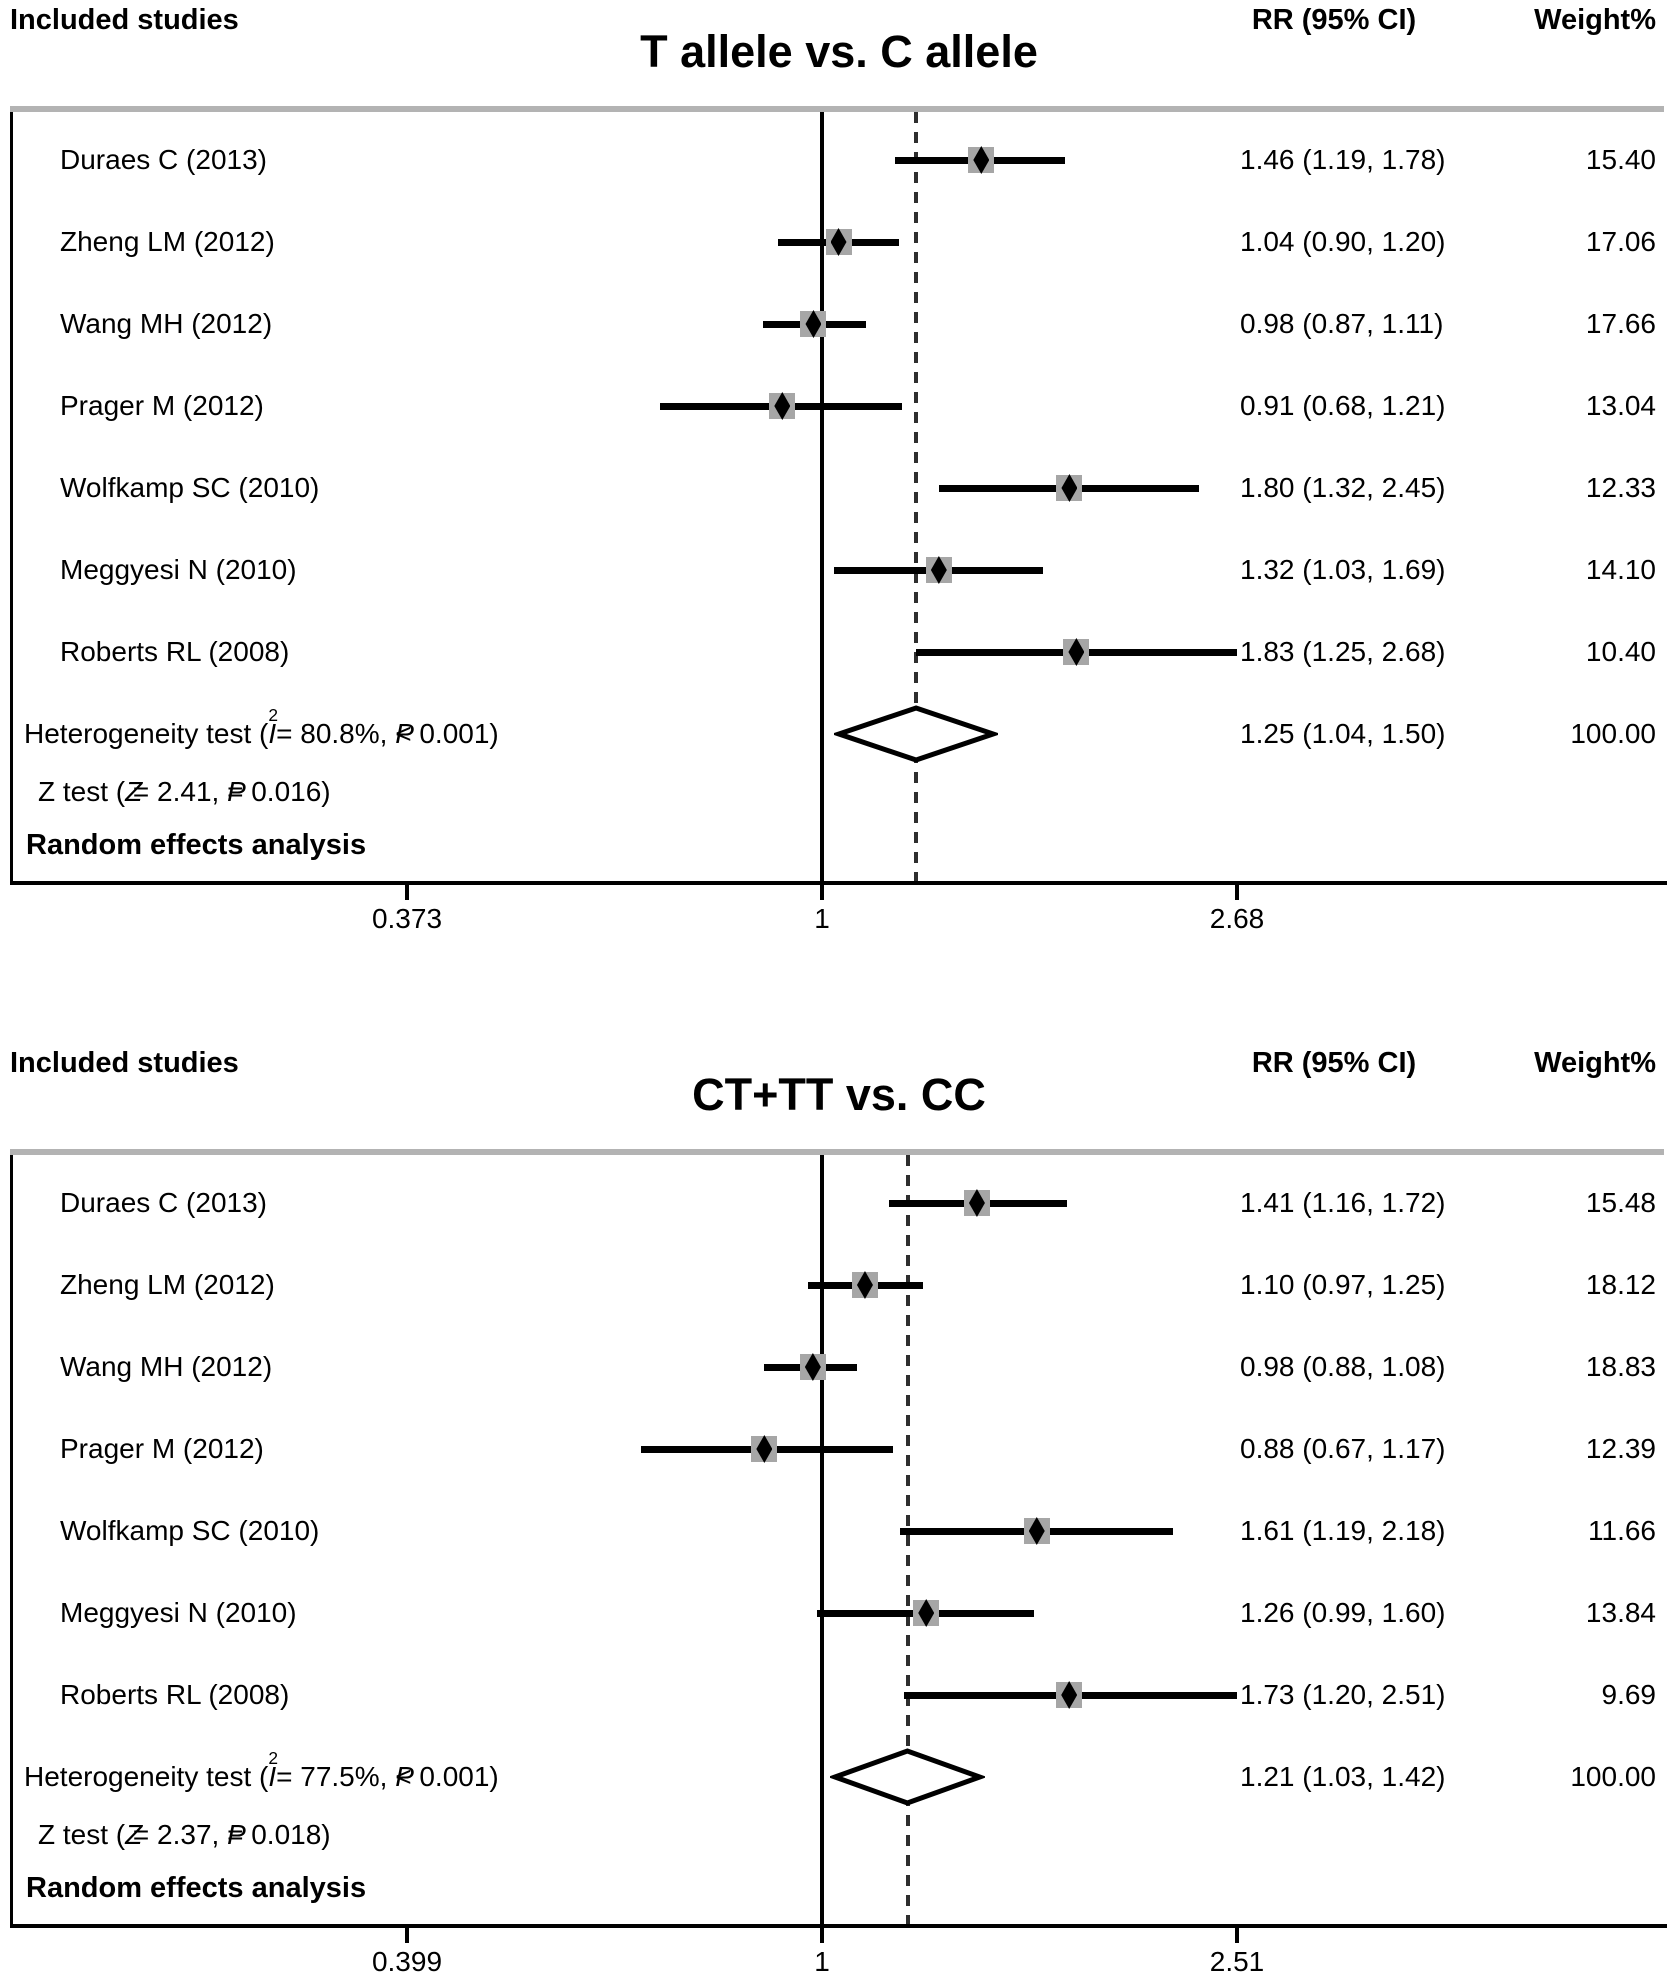 This screenshot has height=1983, width=1677. I want to click on rr-ci-value: 0.98 (0.87, 1.11), so click(1342, 323).